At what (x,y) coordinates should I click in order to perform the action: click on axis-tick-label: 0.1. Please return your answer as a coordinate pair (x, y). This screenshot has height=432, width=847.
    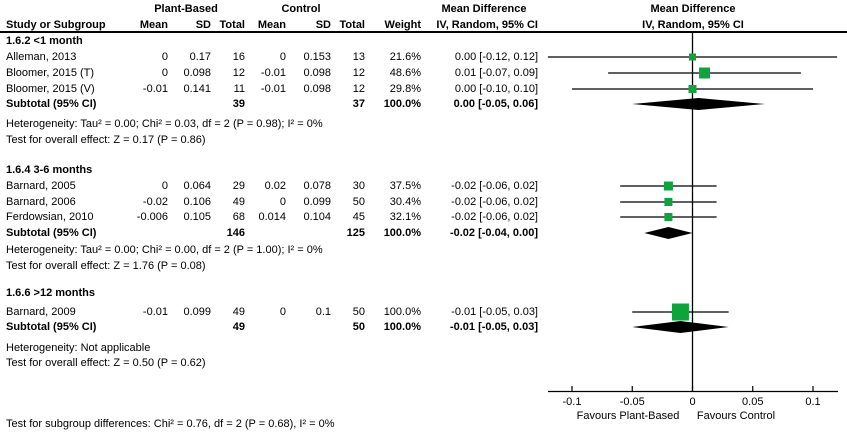
    Looking at the image, I should click on (813, 402).